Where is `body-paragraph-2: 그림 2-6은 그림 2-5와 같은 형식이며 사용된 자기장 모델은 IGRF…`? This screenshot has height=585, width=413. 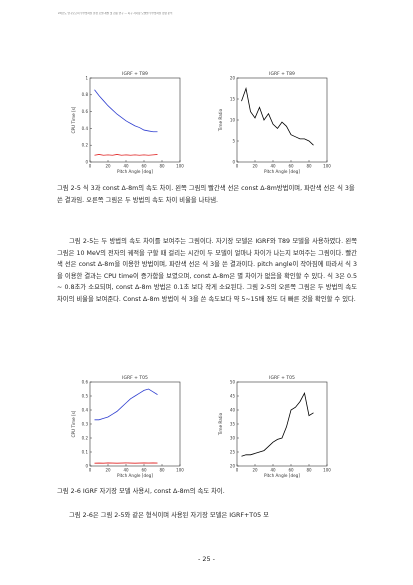
body-paragraph-2: 그림 2-6은 그림 2-5와 같은 형식이며 사용된 자기장 모델은 IGRF… is located at coordinates (169, 515).